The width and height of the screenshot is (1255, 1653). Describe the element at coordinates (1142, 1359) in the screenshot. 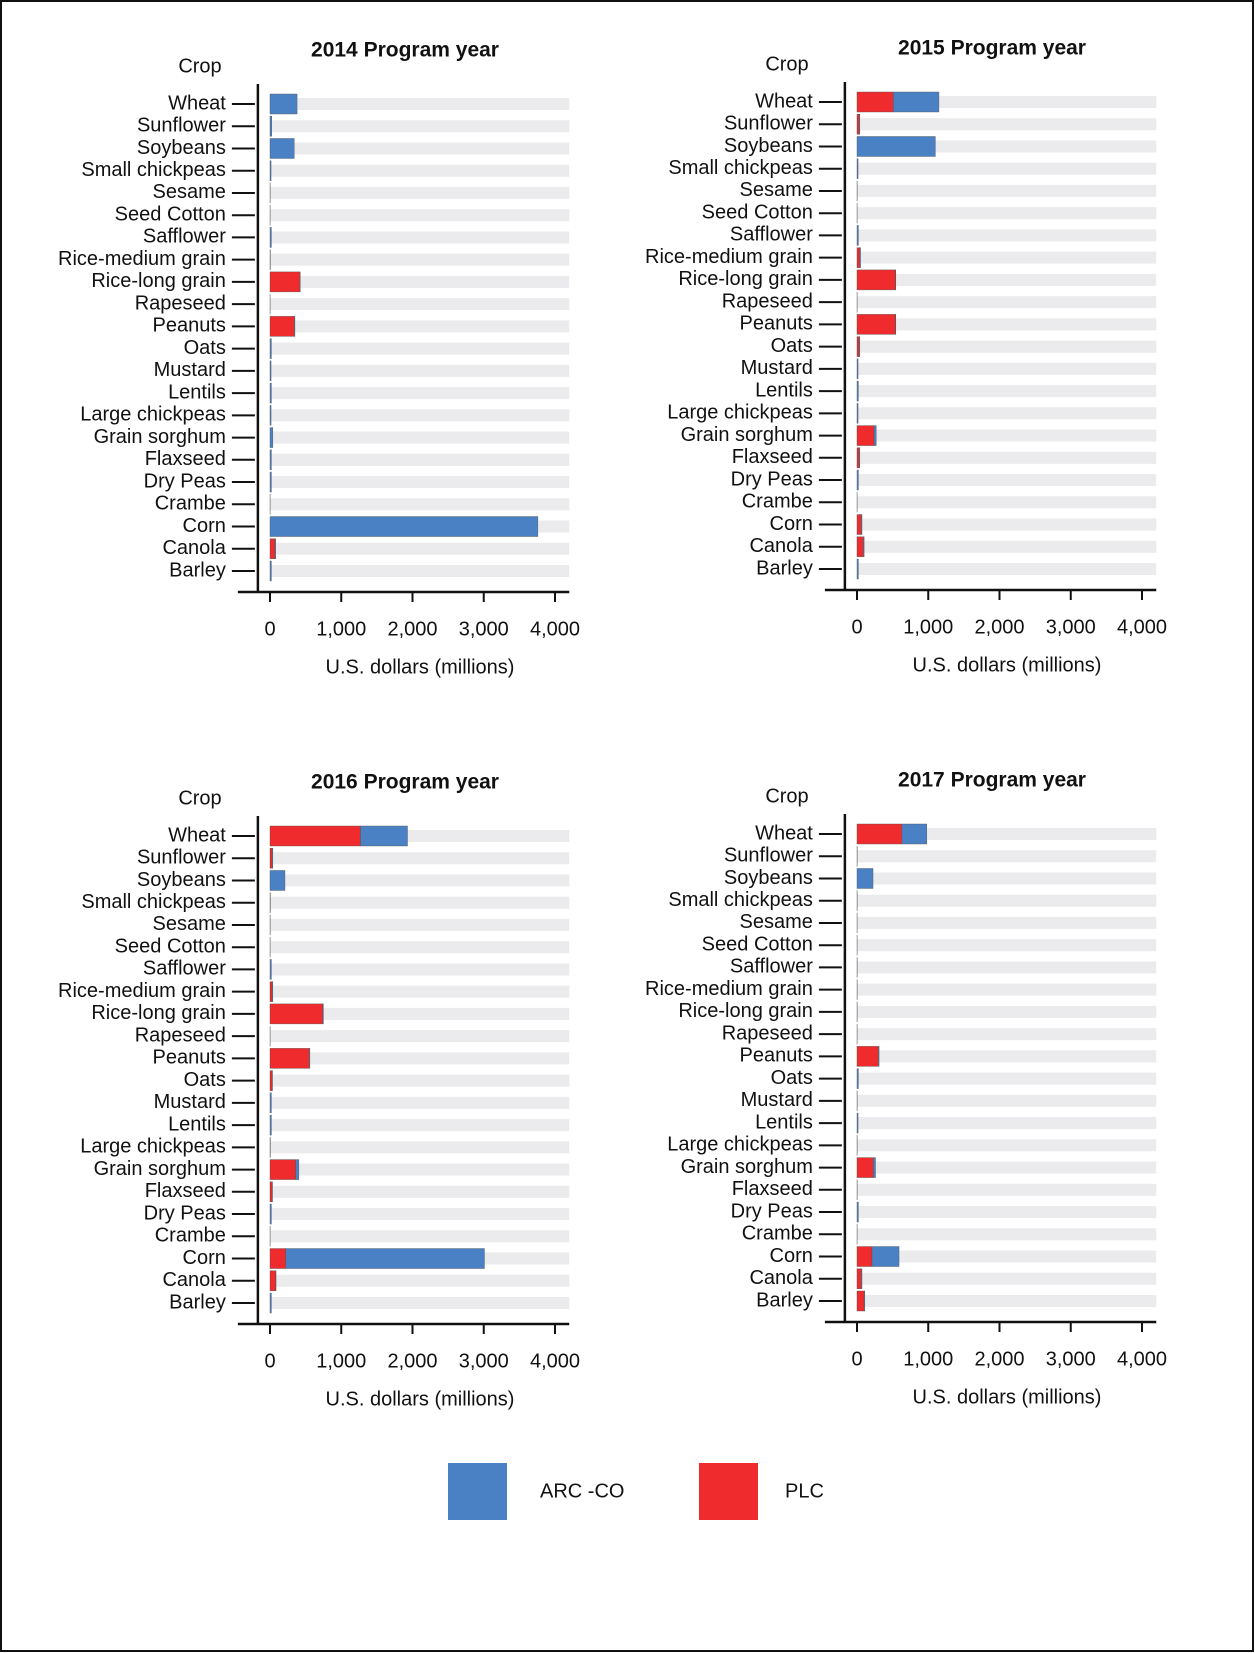

I see `x-tick-label: 4,000` at that location.